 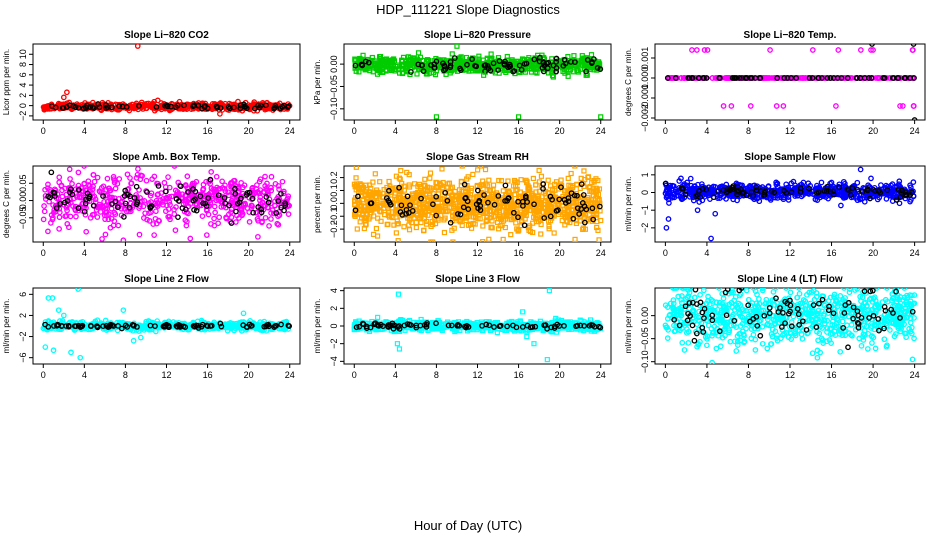 I want to click on y-tick-label: 2, so click(x=23, y=95).